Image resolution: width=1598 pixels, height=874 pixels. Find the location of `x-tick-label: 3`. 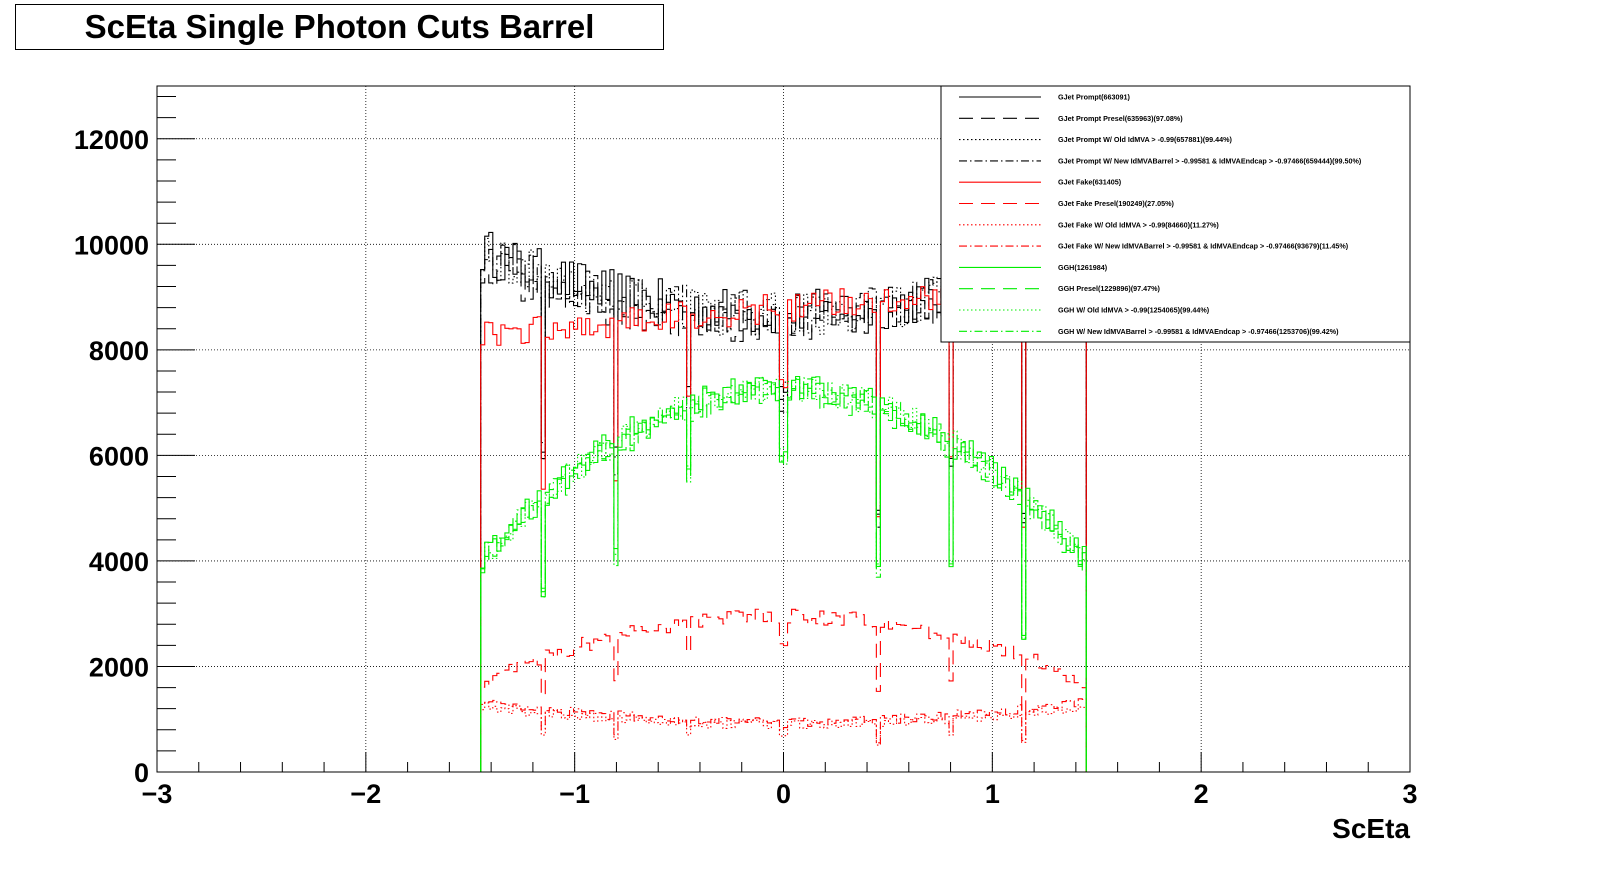

x-tick-label: 3 is located at coordinates (1409, 794).